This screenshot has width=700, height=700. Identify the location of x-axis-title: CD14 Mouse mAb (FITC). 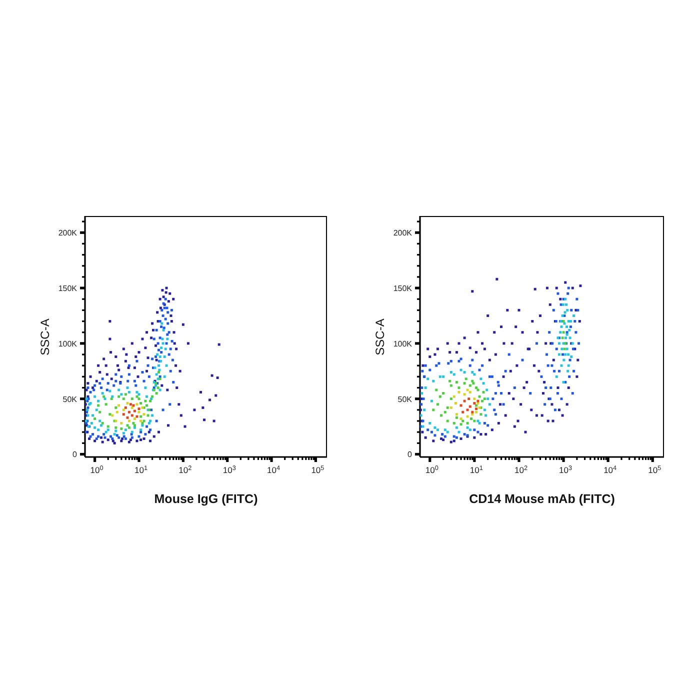
(542, 499).